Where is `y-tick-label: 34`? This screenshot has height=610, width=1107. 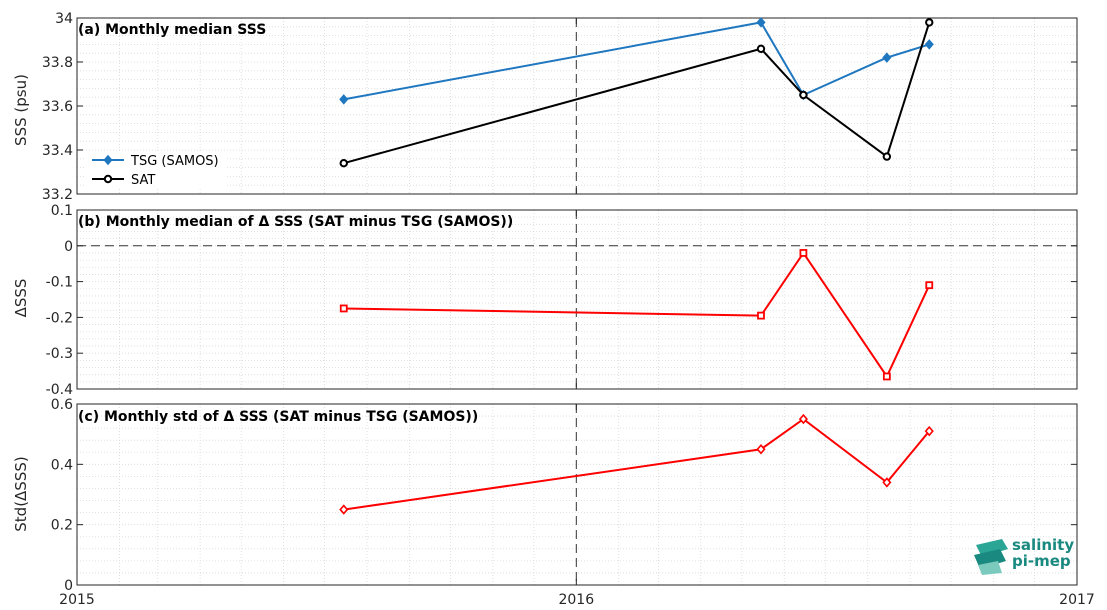 y-tick-label: 34 is located at coordinates (64, 19).